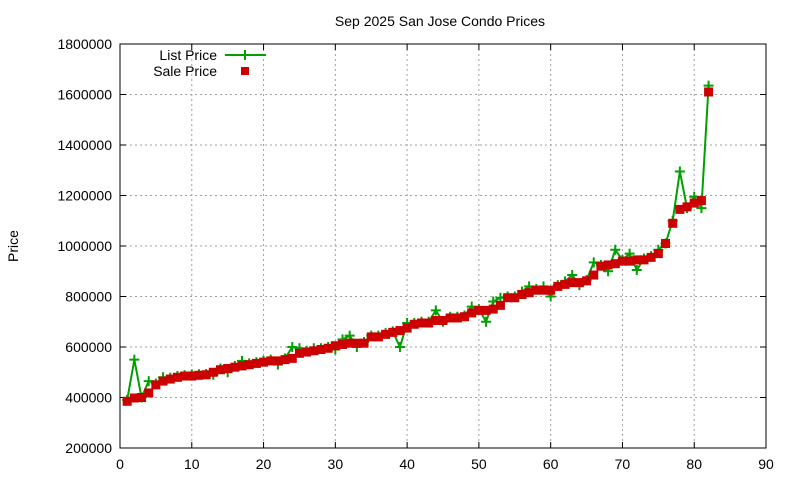 The height and width of the screenshot is (480, 800). I want to click on x-tick-label: 90, so click(766, 464).